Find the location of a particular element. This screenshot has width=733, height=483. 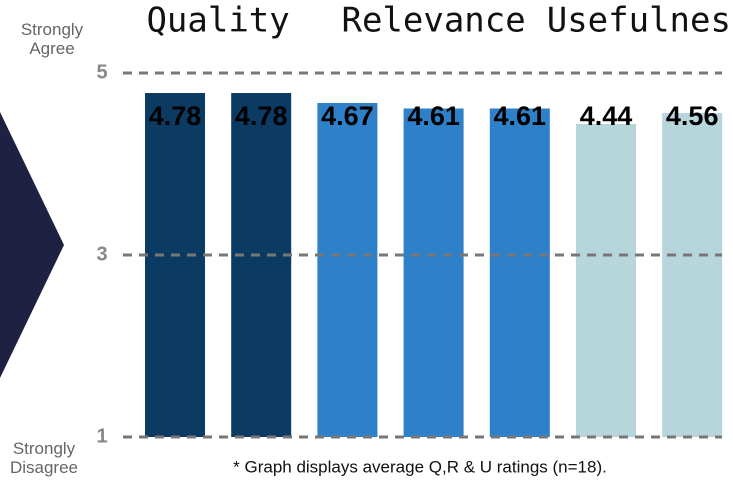

legend-label: Usefulness is located at coordinates (640, 21).